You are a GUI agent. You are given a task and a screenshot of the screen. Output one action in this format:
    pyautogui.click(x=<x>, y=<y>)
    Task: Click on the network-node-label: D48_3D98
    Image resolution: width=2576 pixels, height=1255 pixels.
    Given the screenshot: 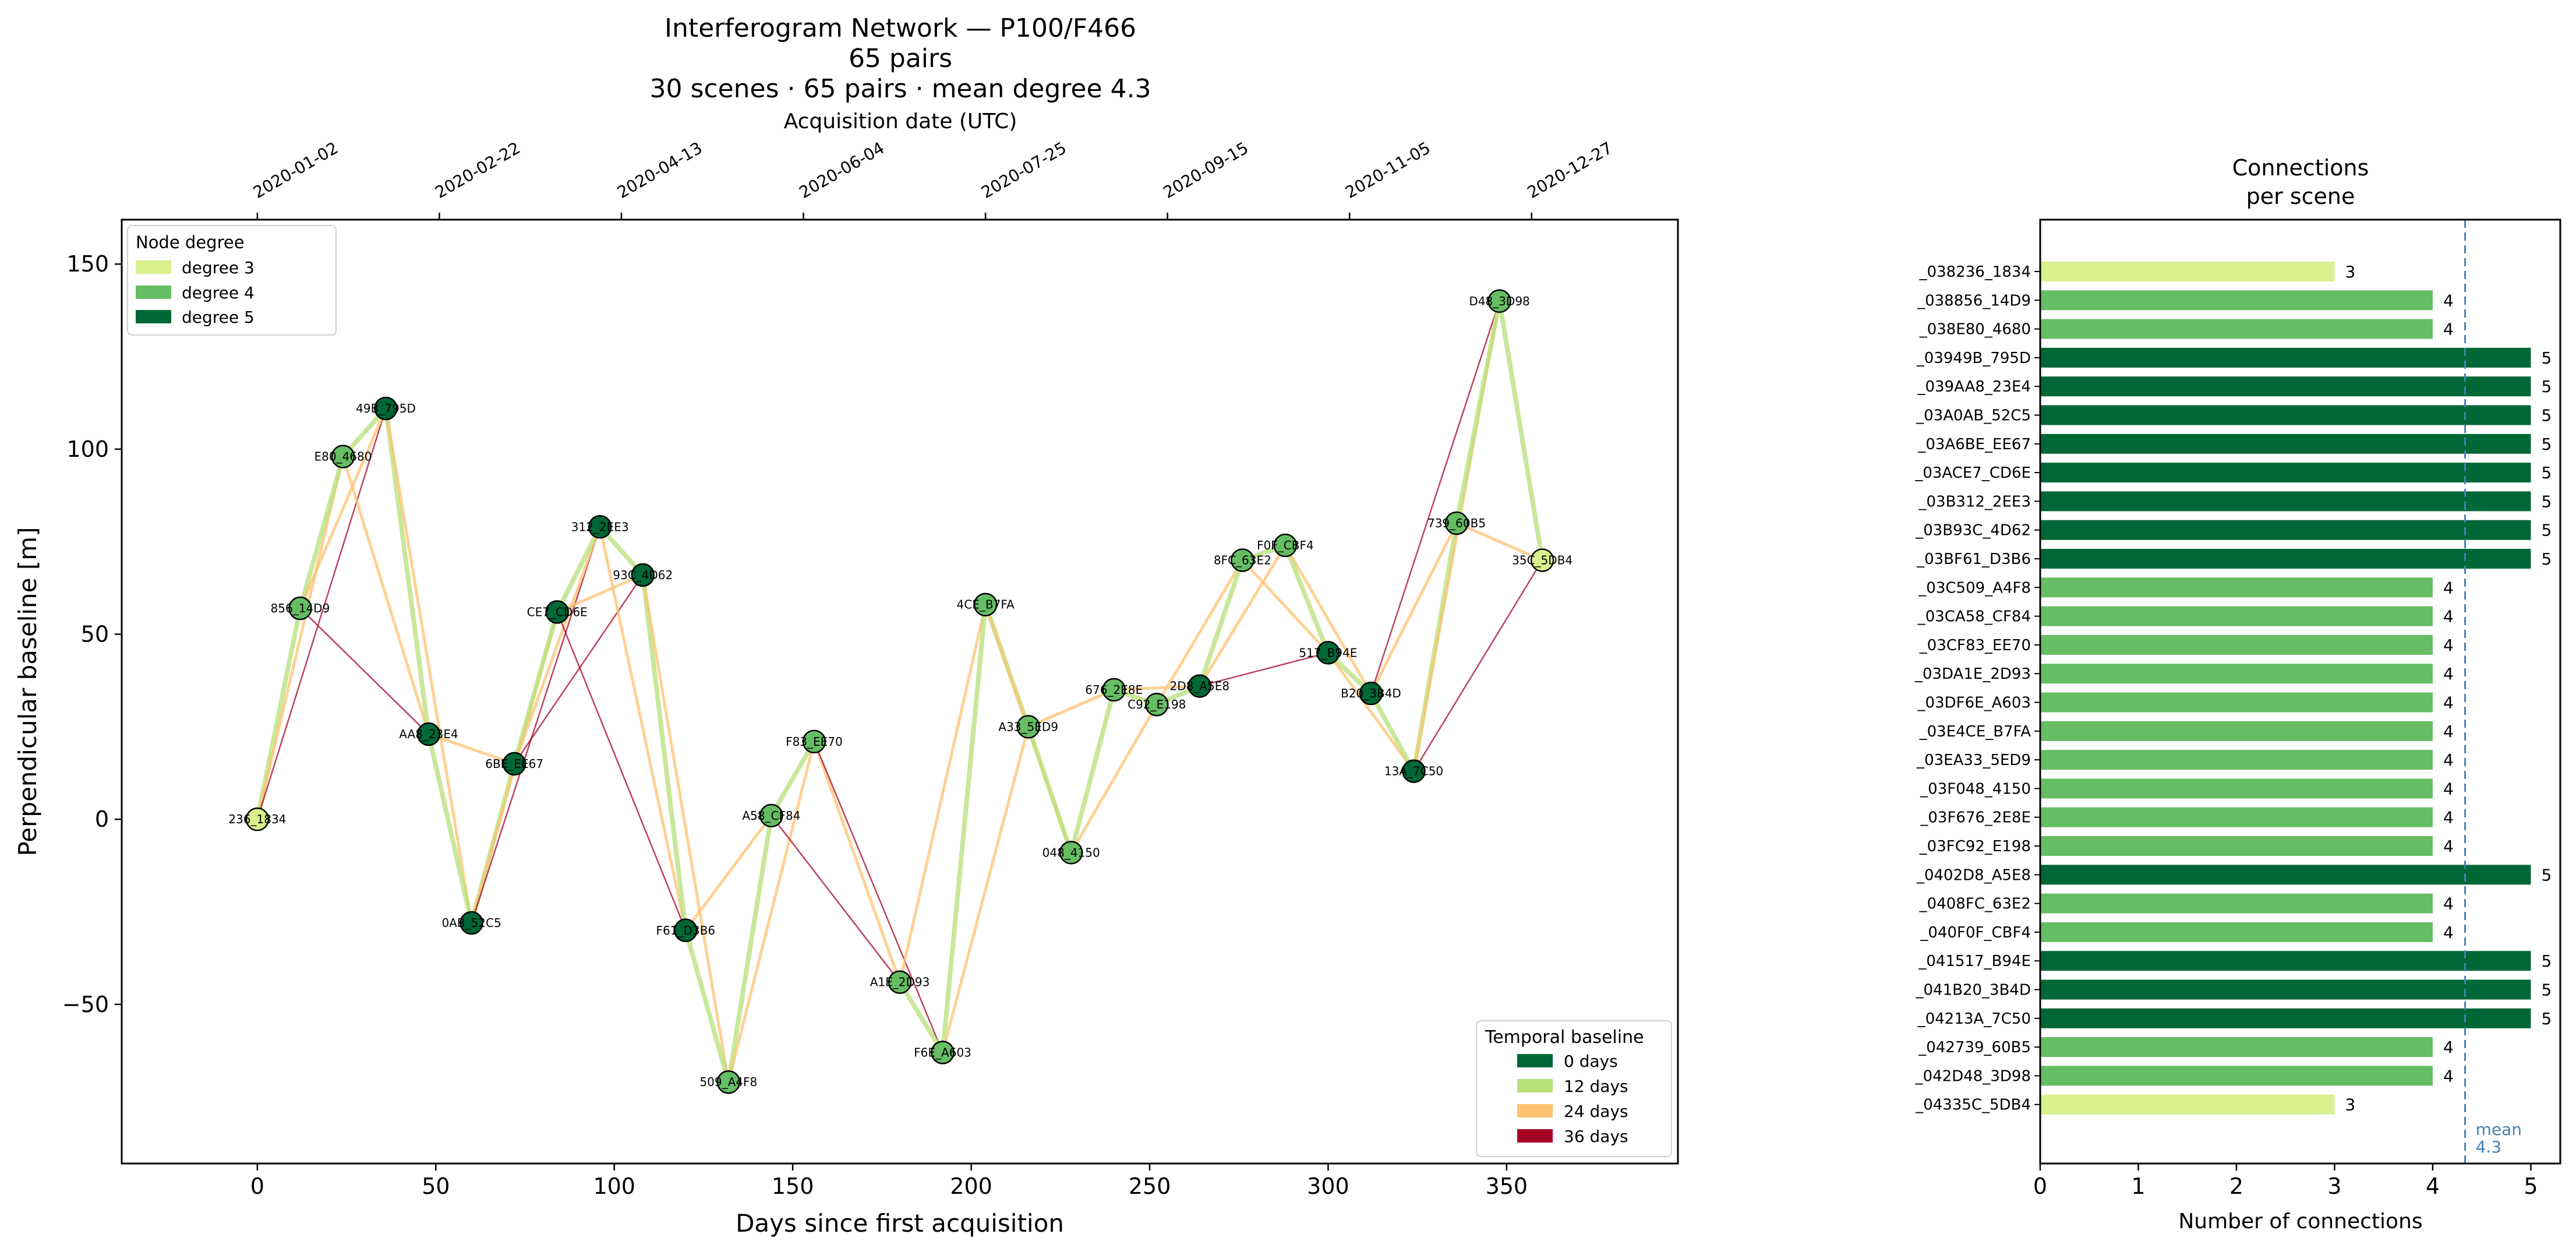 What is the action you would take?
    pyautogui.click(x=1499, y=301)
    